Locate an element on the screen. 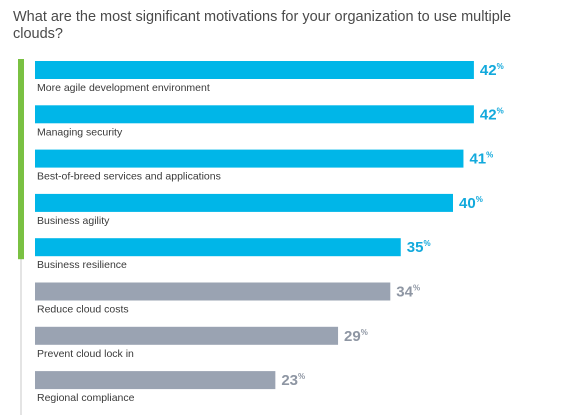  bar-category-label: Business agility is located at coordinates (73, 221).